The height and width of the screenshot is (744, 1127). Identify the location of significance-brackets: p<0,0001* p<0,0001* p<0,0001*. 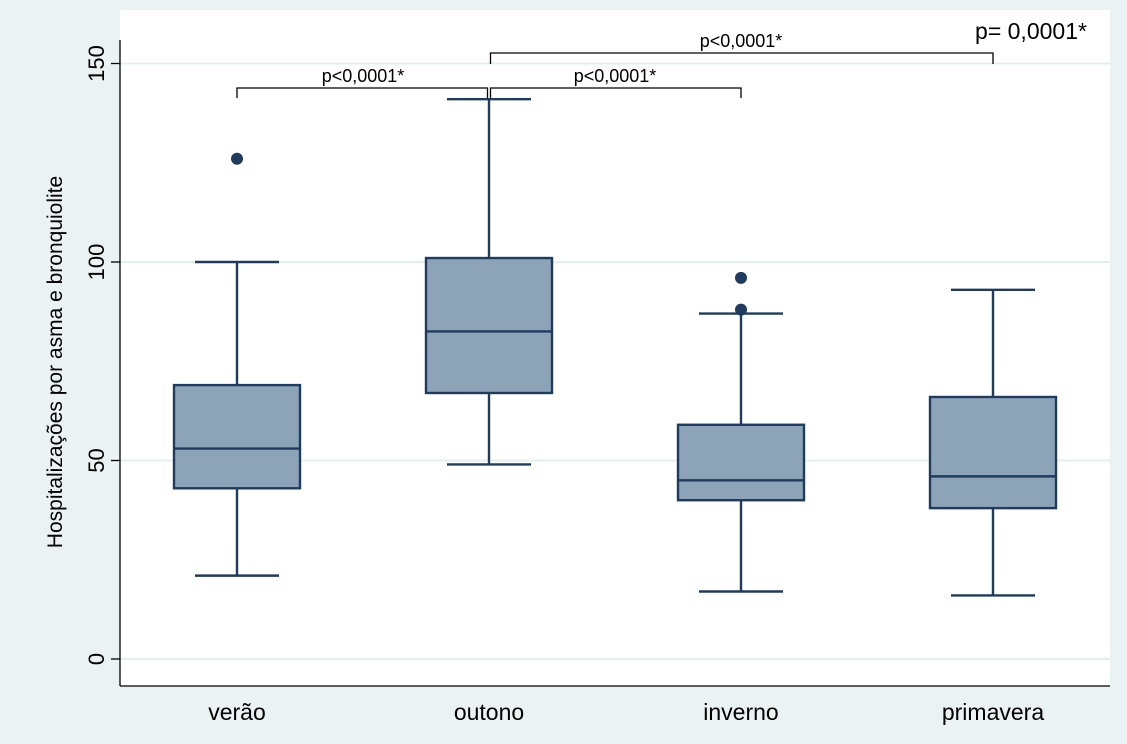
(615, 64).